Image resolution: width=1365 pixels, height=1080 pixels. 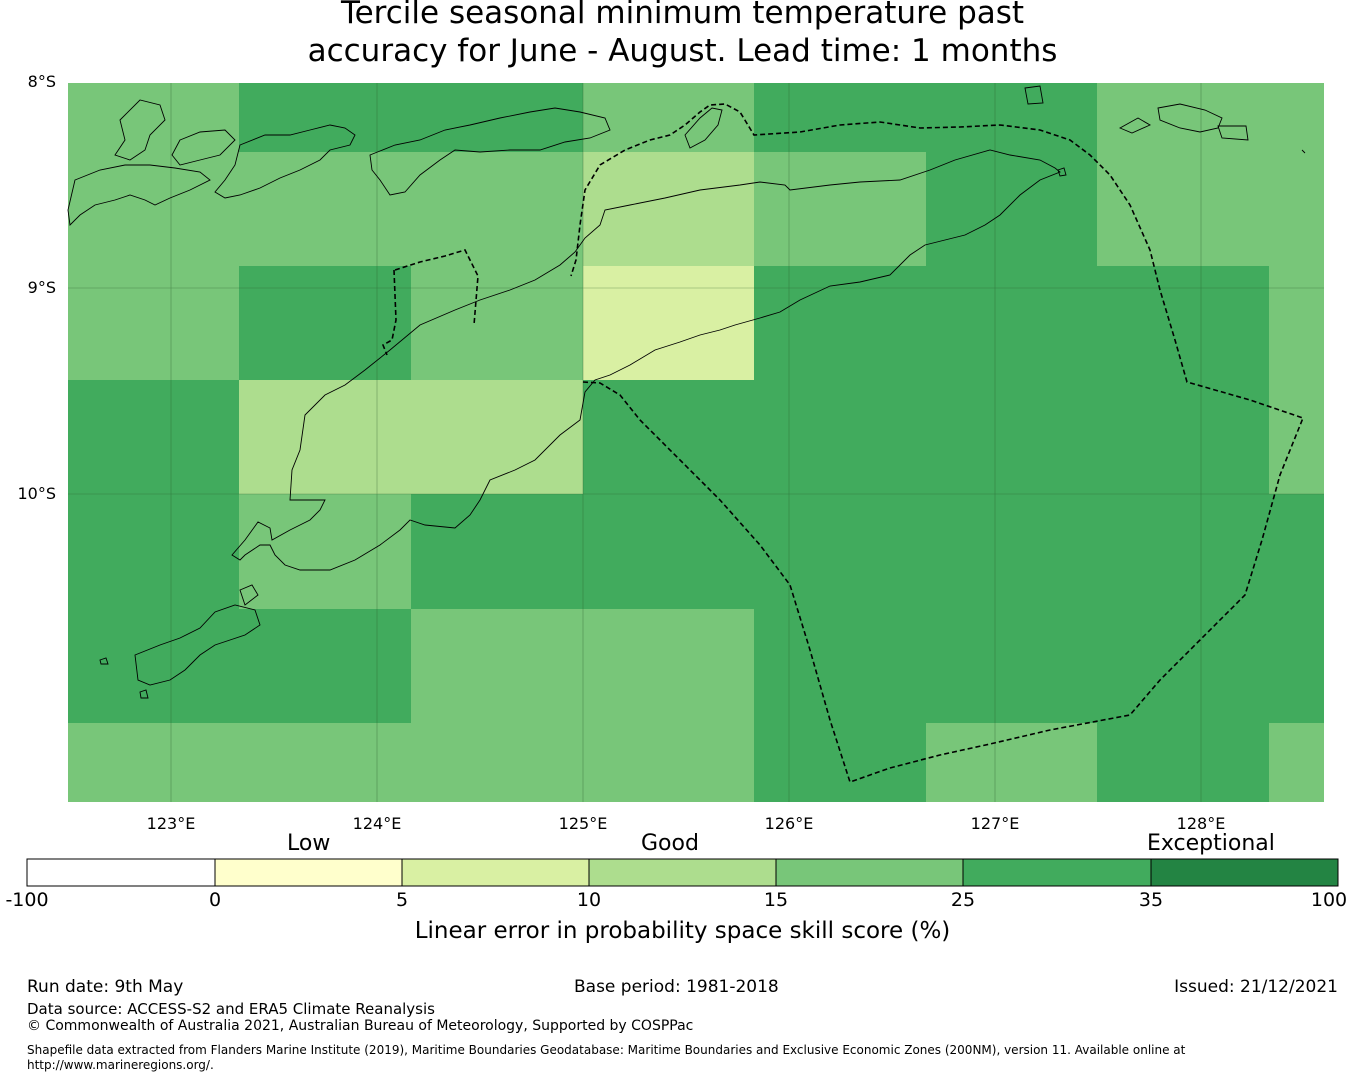 I want to click on colorbar-tick-100: 100, so click(x=1329, y=900).